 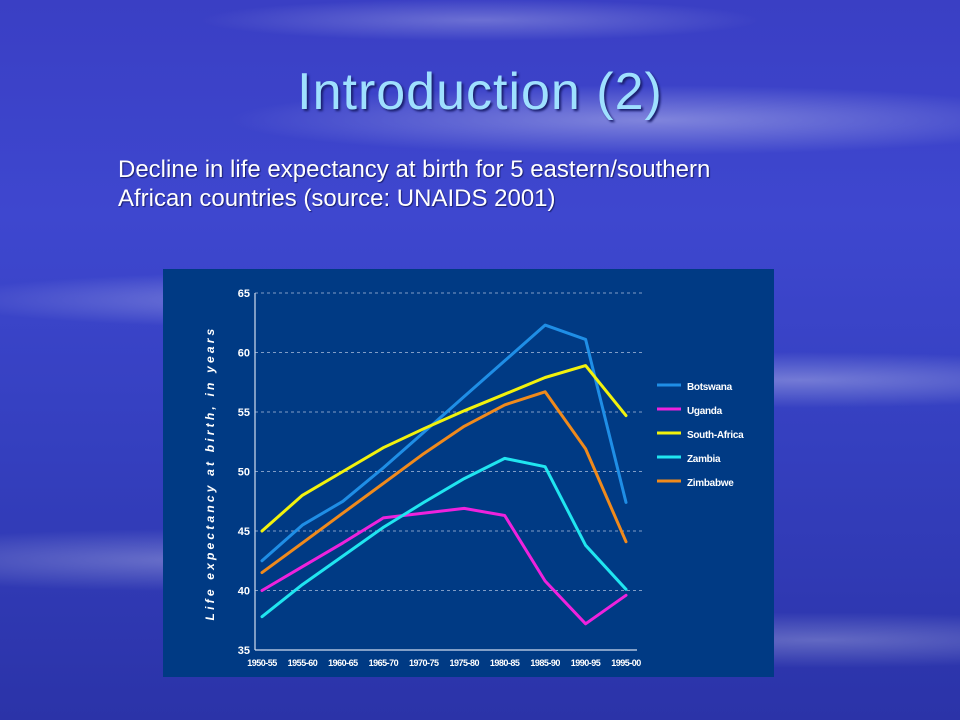 I want to click on legend-label: Botswana, so click(x=710, y=387).